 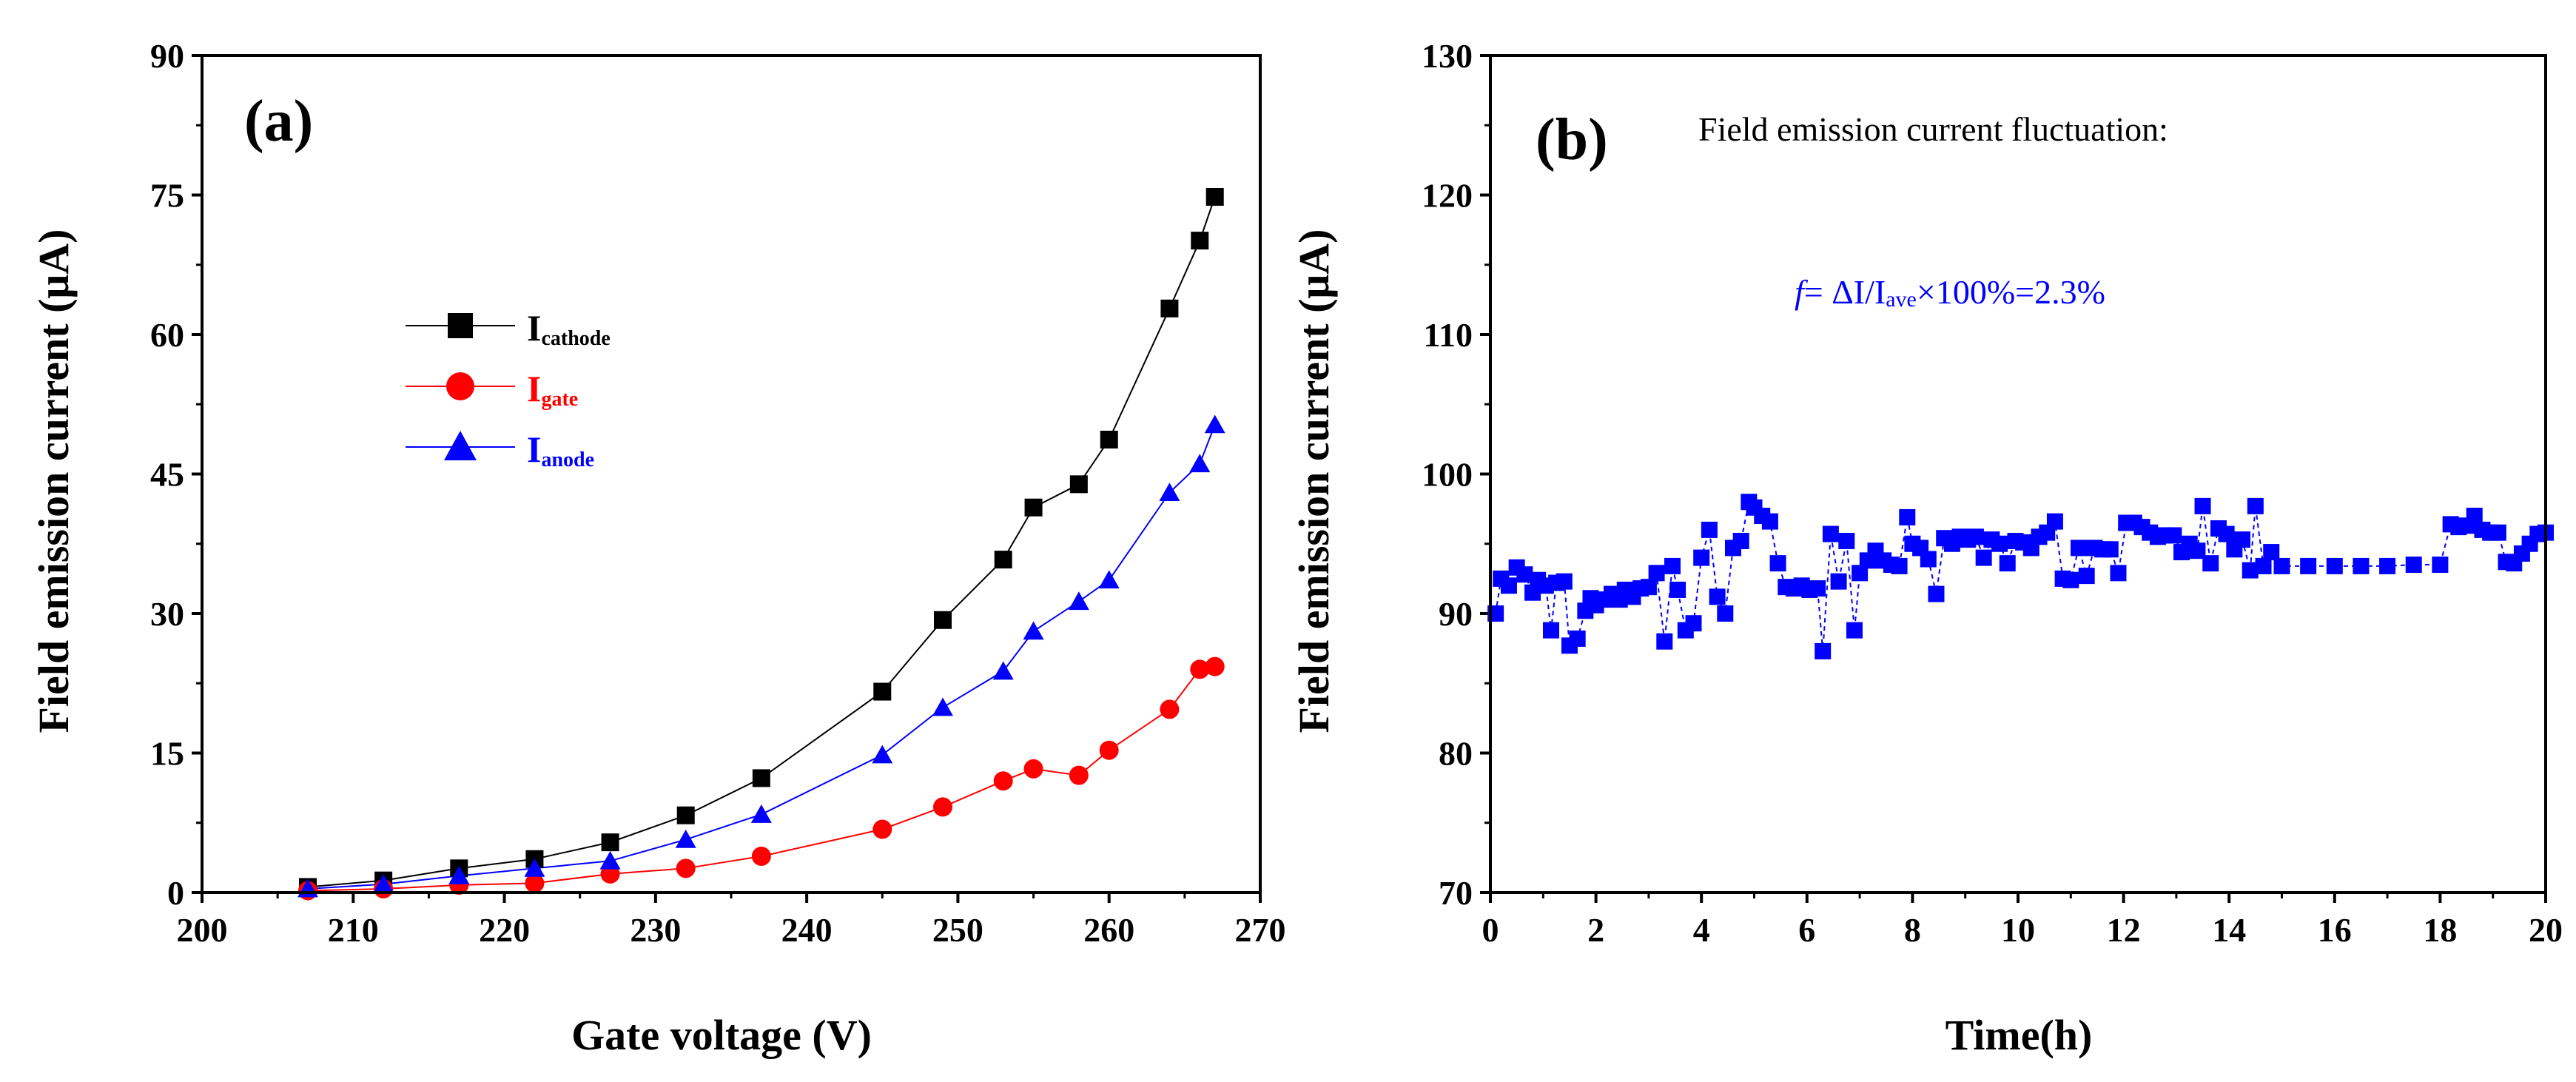 I want to click on panel-a-x-tick-label: 260, so click(x=1108, y=930).